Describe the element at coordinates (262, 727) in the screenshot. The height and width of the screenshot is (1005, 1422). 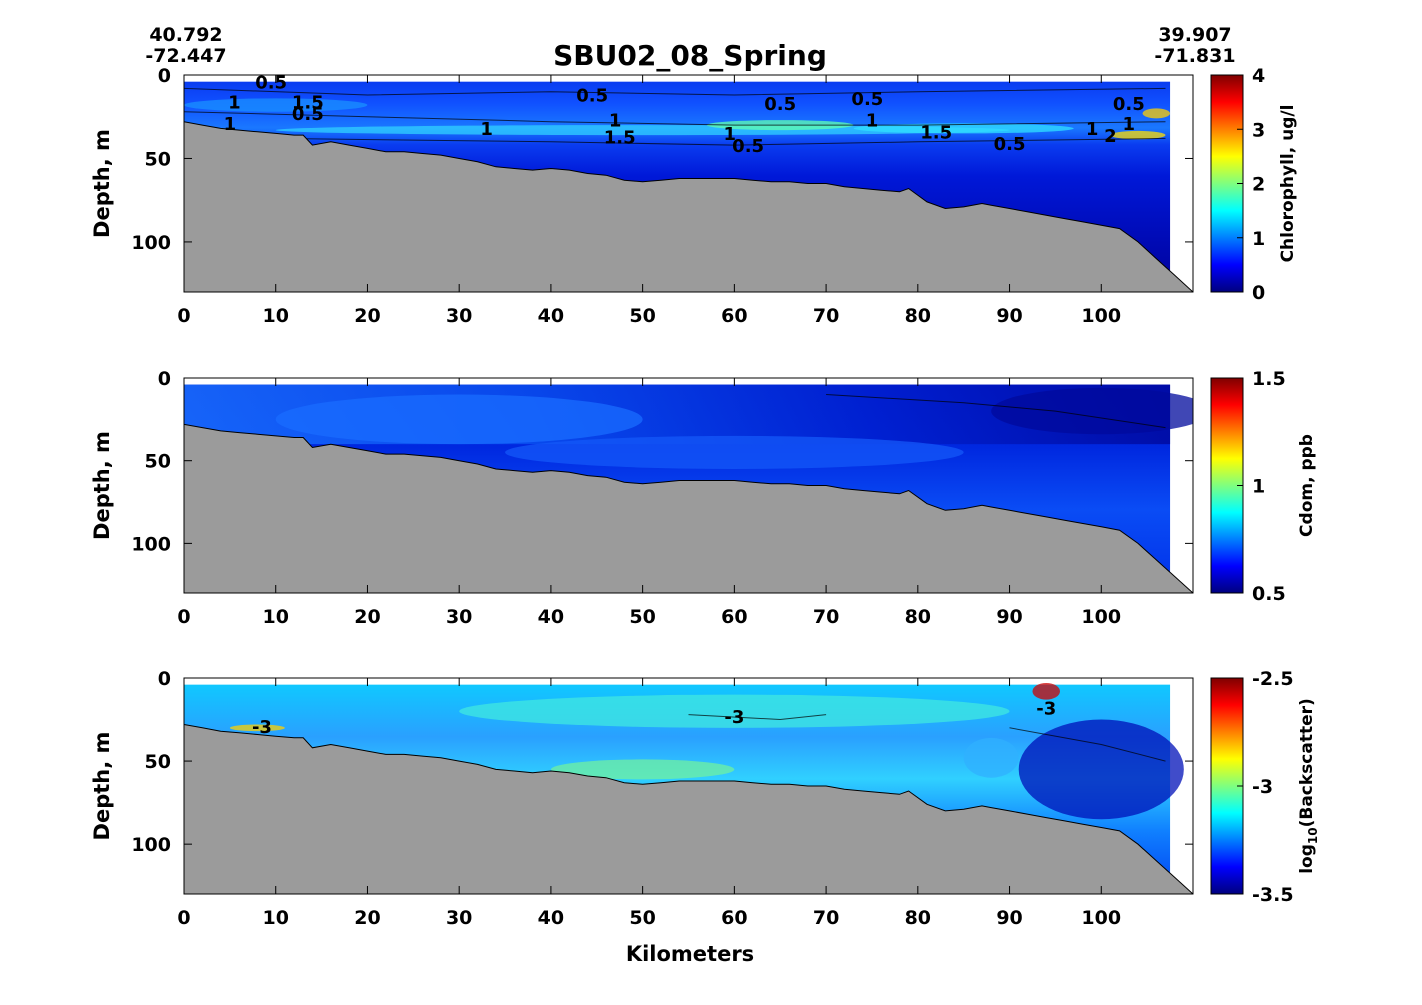
I see `backscatter-contour-label-0: -3` at that location.